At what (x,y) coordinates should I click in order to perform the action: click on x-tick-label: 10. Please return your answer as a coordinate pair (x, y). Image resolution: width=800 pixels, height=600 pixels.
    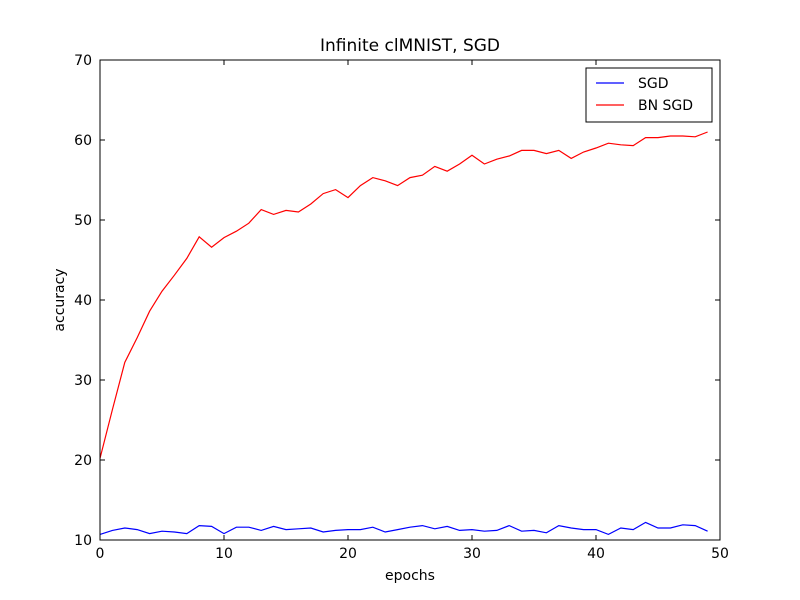
    Looking at the image, I should click on (224, 554).